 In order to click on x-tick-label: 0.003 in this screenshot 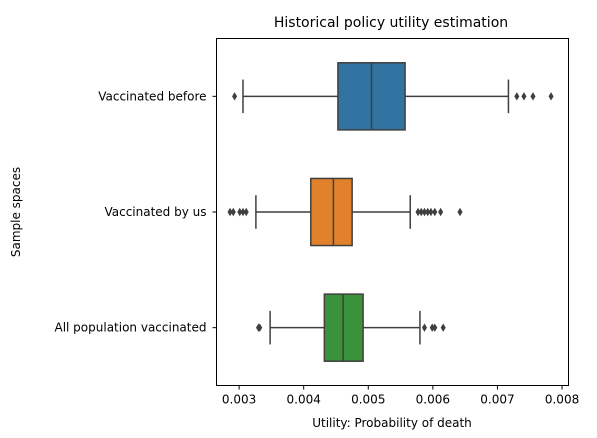, I will do `click(239, 400)`.